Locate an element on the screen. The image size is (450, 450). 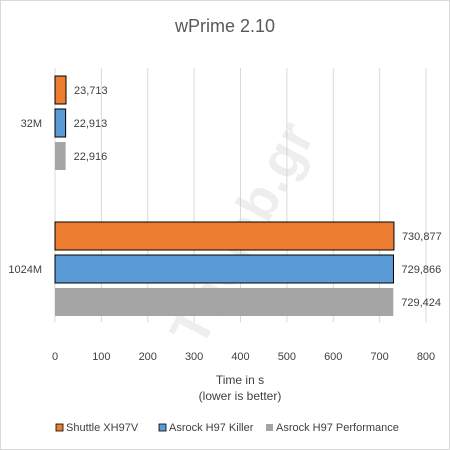
legend-label: Shuttle XH97V is located at coordinates (102, 428).